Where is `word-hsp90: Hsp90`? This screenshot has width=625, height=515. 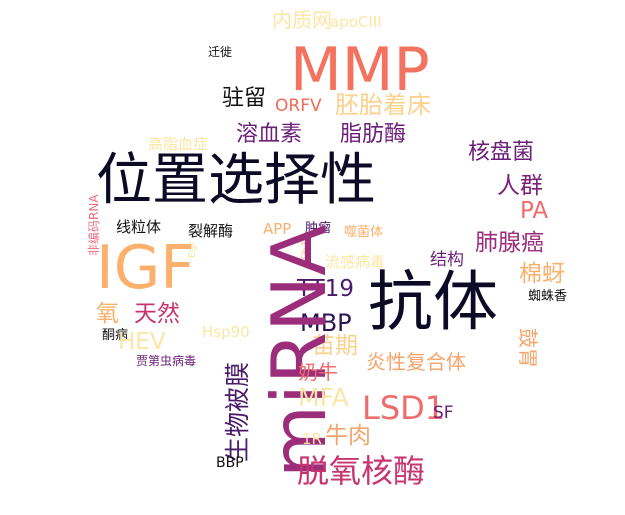
word-hsp90: Hsp90 is located at coordinates (226, 332).